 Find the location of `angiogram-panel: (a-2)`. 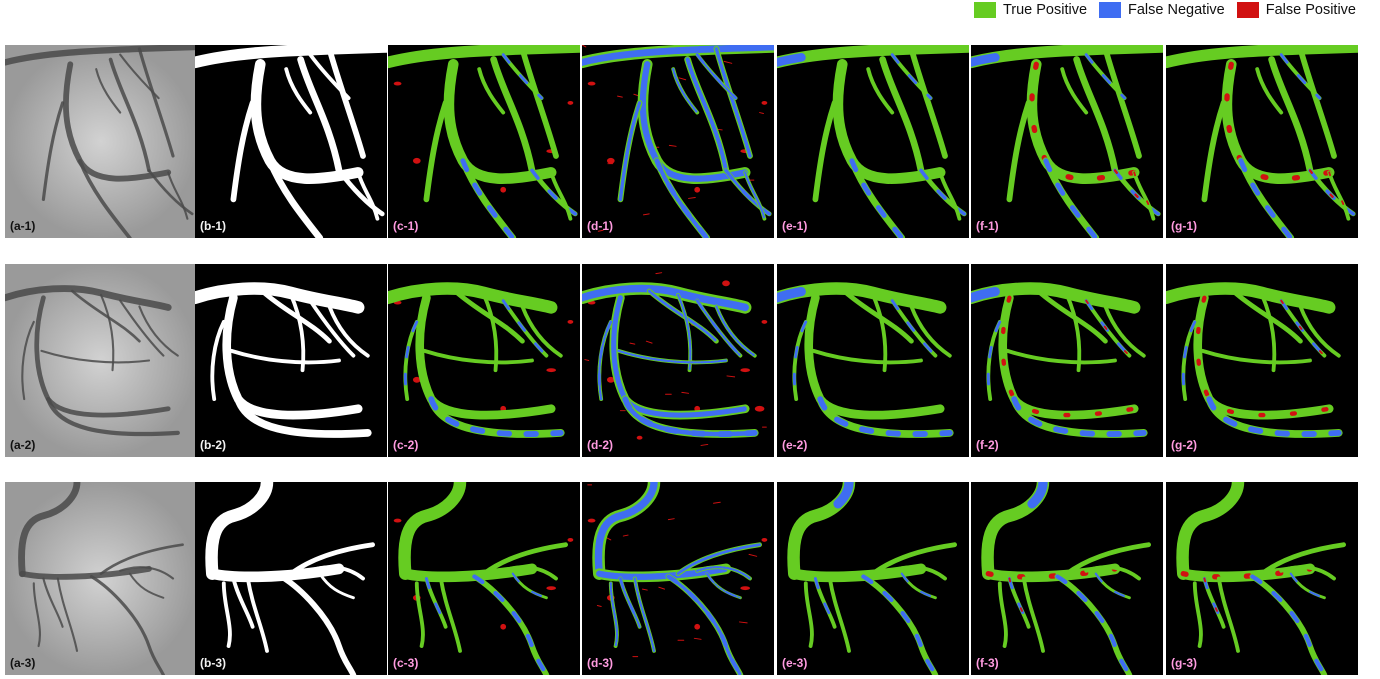

angiogram-panel: (a-2) is located at coordinates (101, 360).